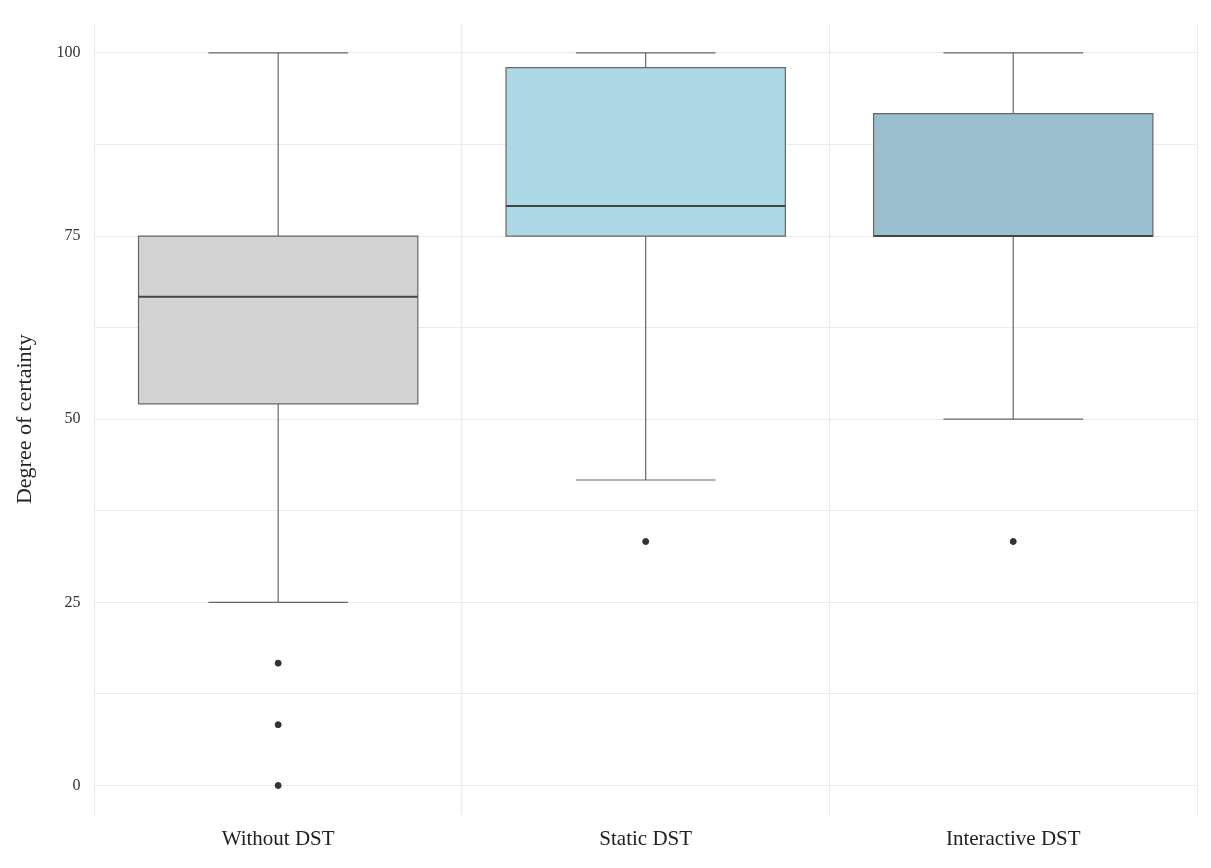 The width and height of the screenshot is (1211, 868). I want to click on y-tick-label: 0, so click(76, 784).